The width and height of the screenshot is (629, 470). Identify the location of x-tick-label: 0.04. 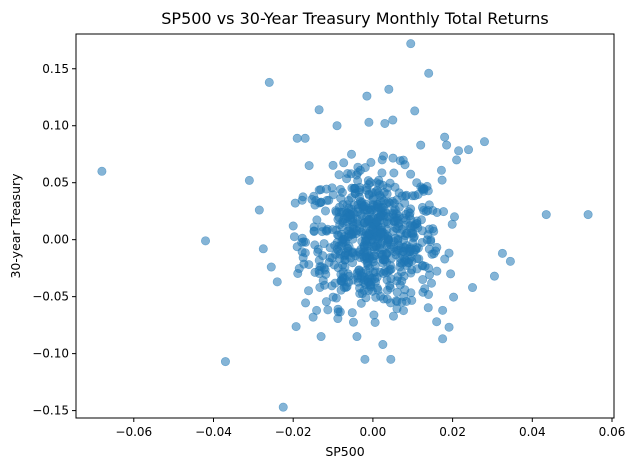
(532, 432).